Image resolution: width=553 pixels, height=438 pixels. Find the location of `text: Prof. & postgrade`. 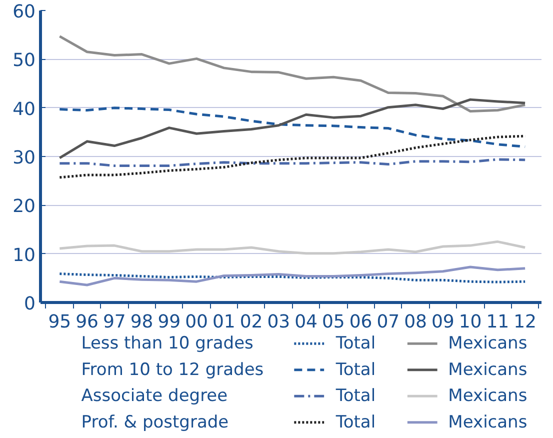

text: Prof. & postgrade is located at coordinates (155, 422).